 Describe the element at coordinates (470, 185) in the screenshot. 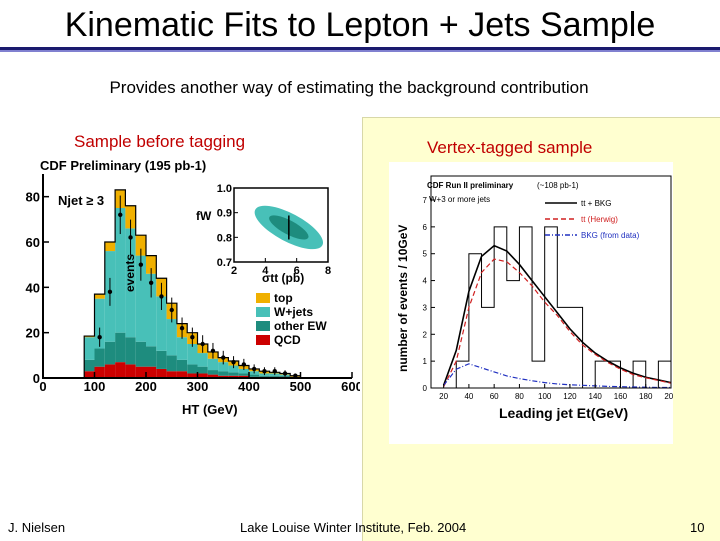

I see `et-chart-title: CDF Run II preliminary` at that location.